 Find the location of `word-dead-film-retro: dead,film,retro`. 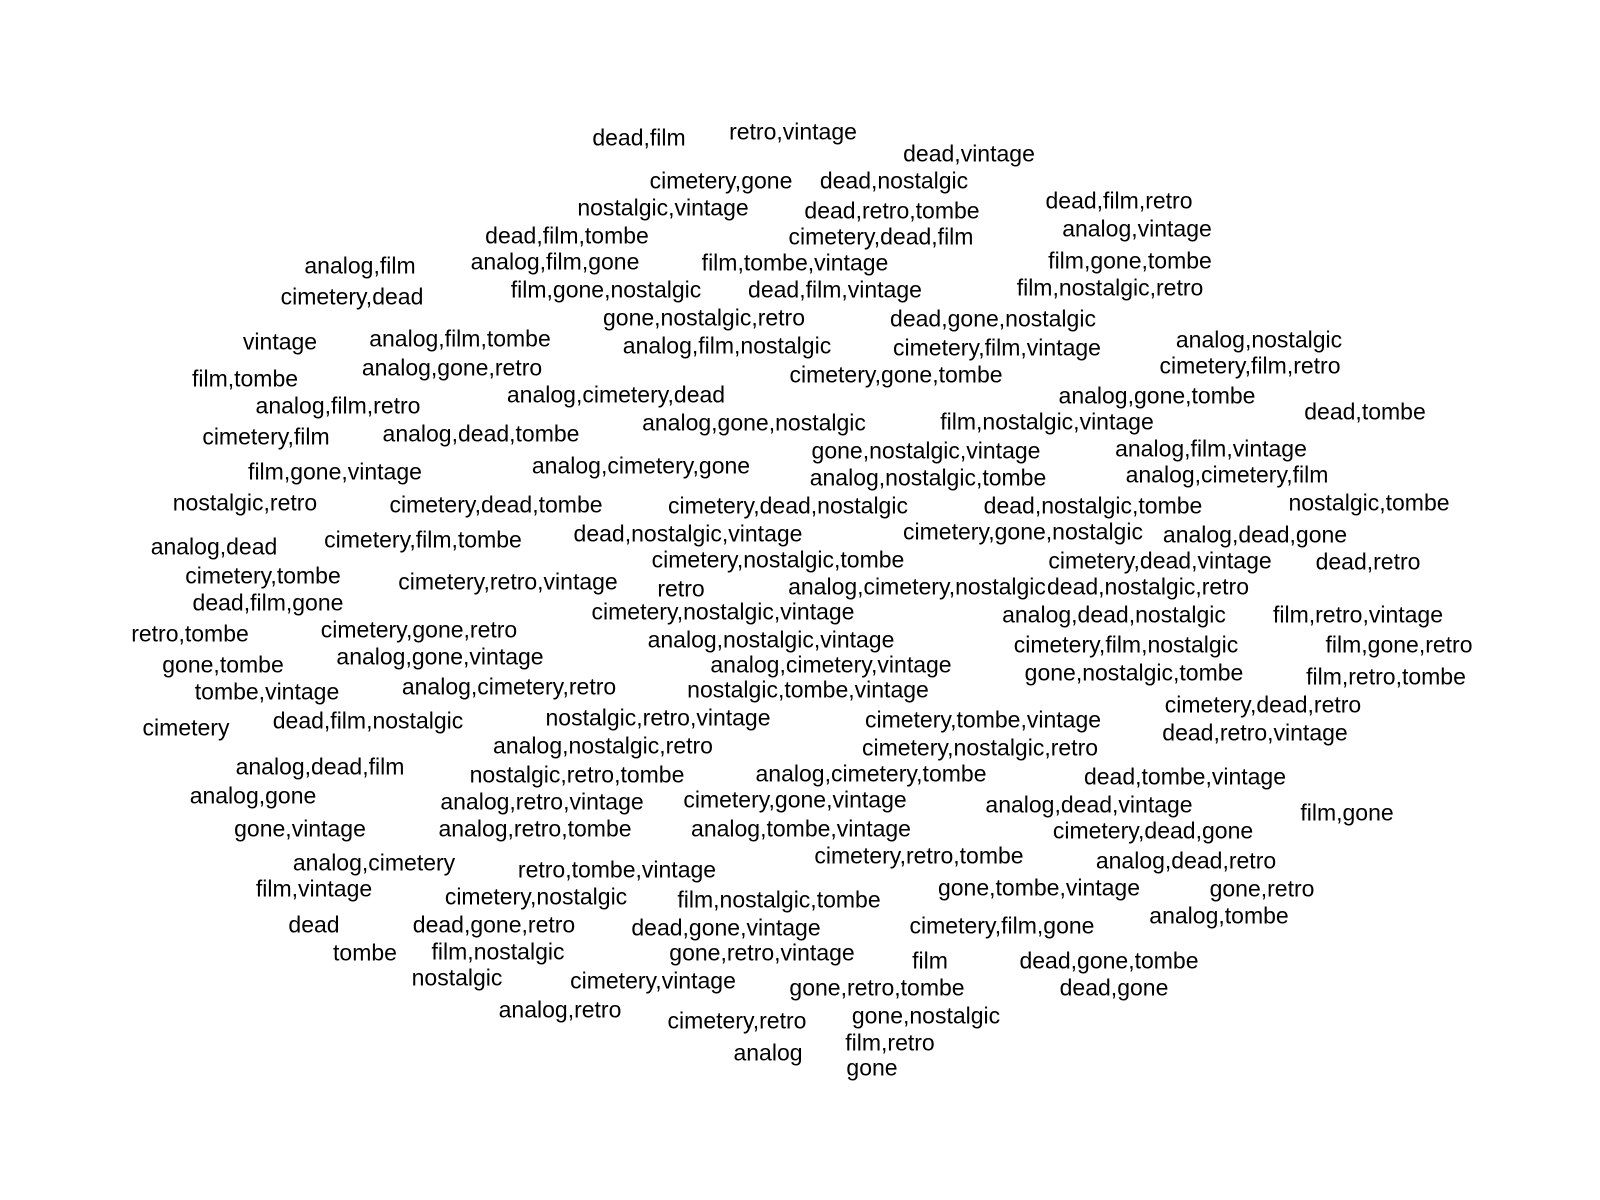

word-dead-film-retro: dead,film,retro is located at coordinates (1119, 200).